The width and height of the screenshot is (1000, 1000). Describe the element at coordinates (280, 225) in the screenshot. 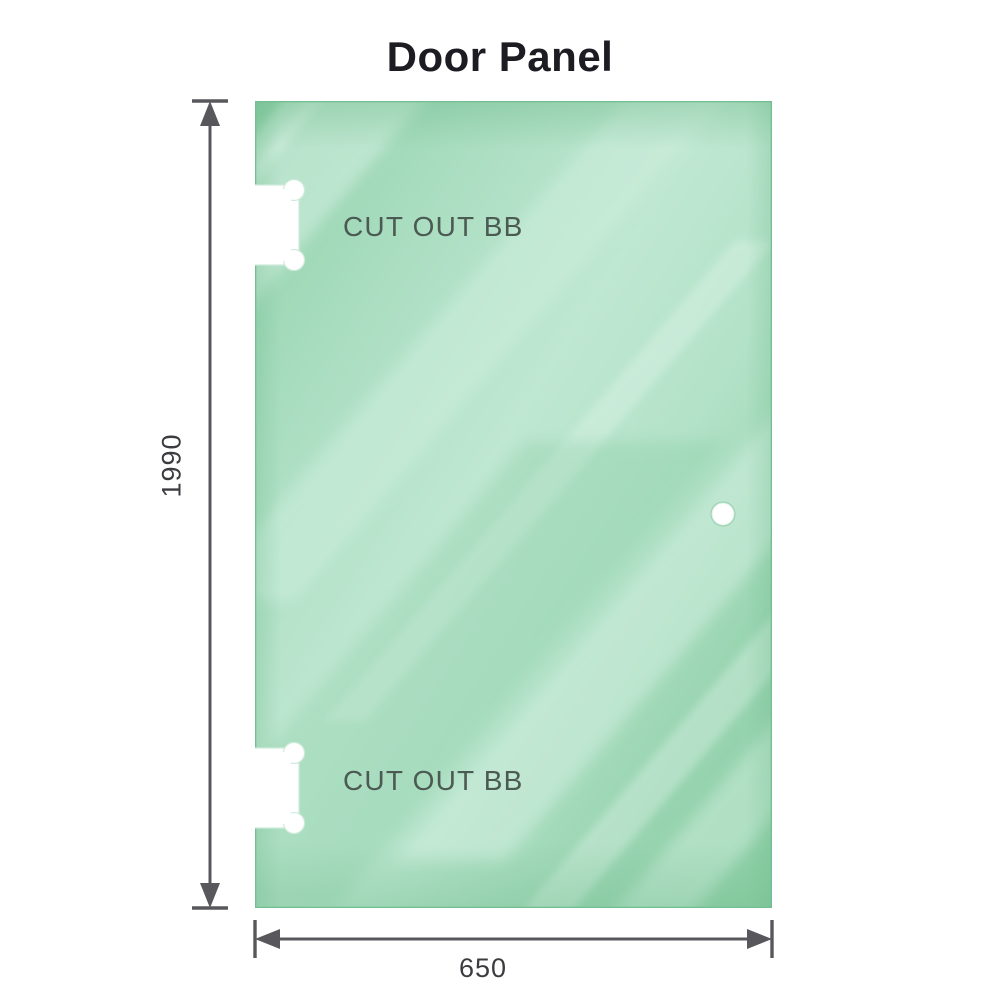

I see `cut-out-bb-top` at that location.